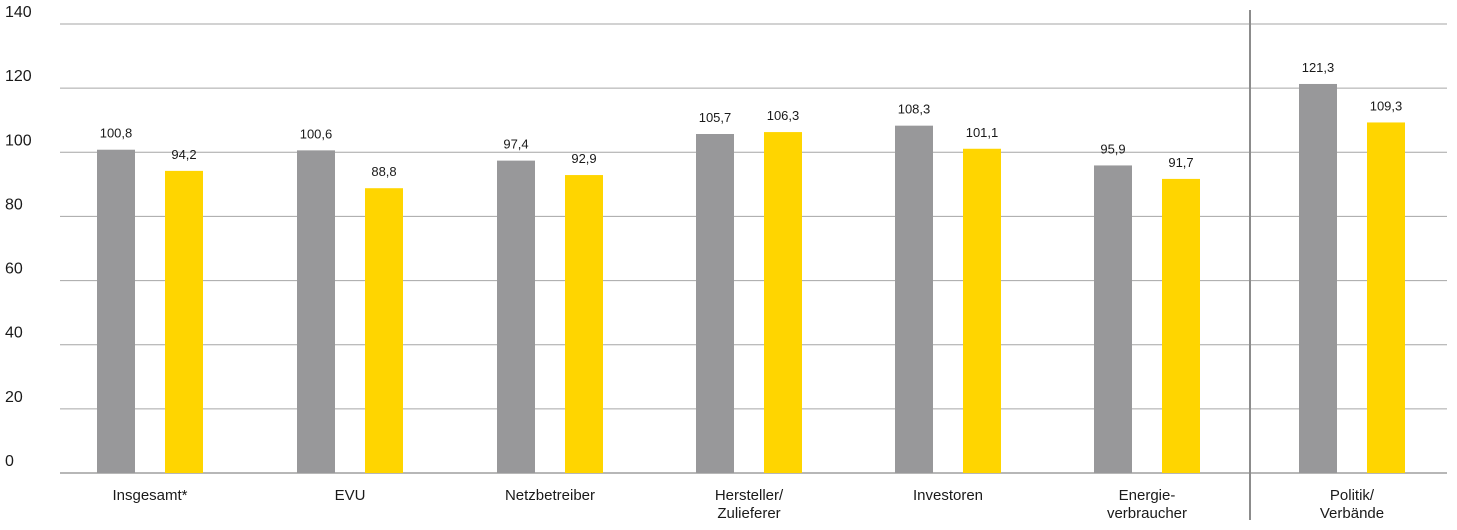 The height and width of the screenshot is (530, 1457). I want to click on data-label: 106,3, so click(783, 115).